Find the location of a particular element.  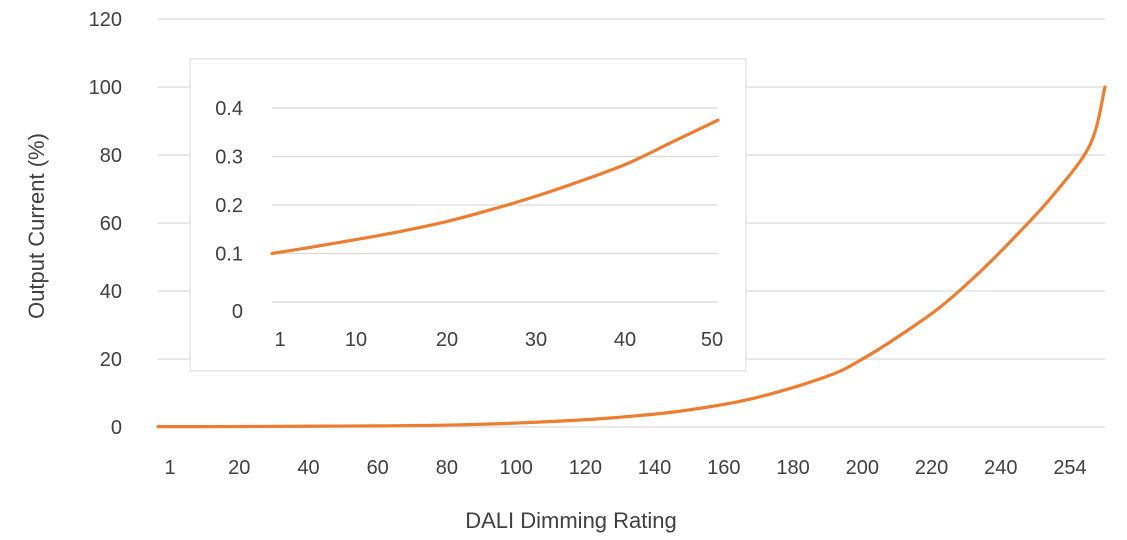

main-x-tick-label: 220 is located at coordinates (931, 468).